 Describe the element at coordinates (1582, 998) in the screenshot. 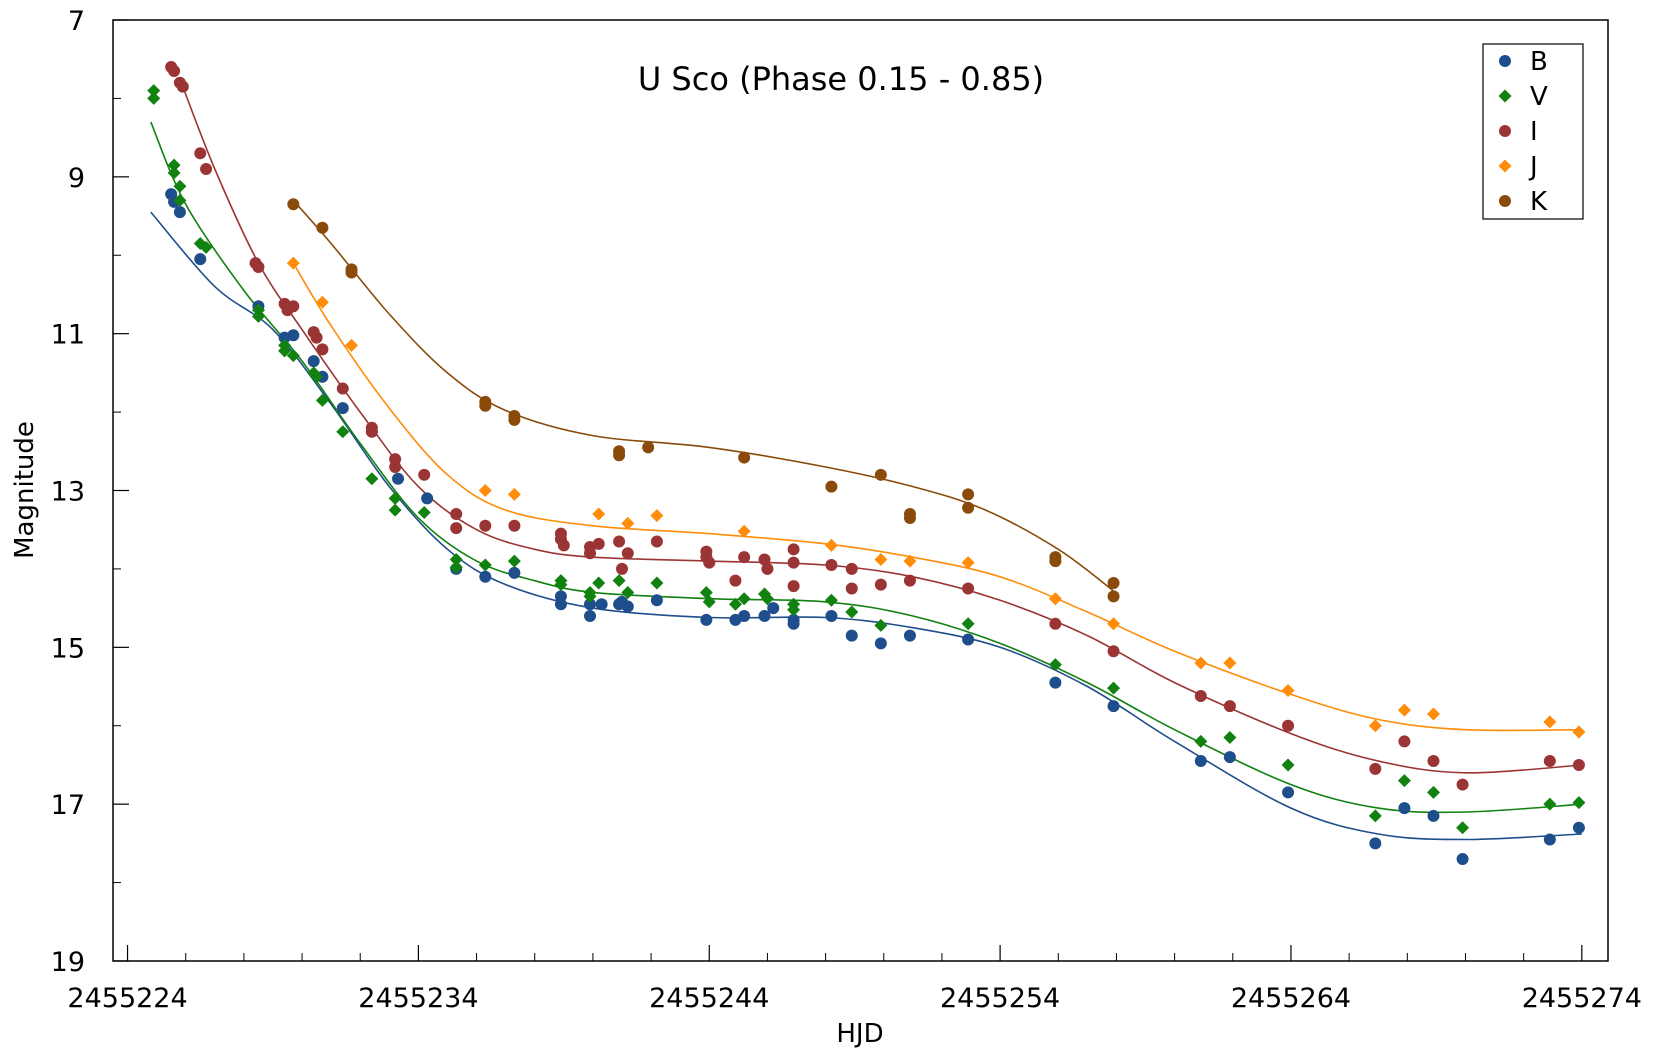

I see `x-tick-label: 2455274` at that location.